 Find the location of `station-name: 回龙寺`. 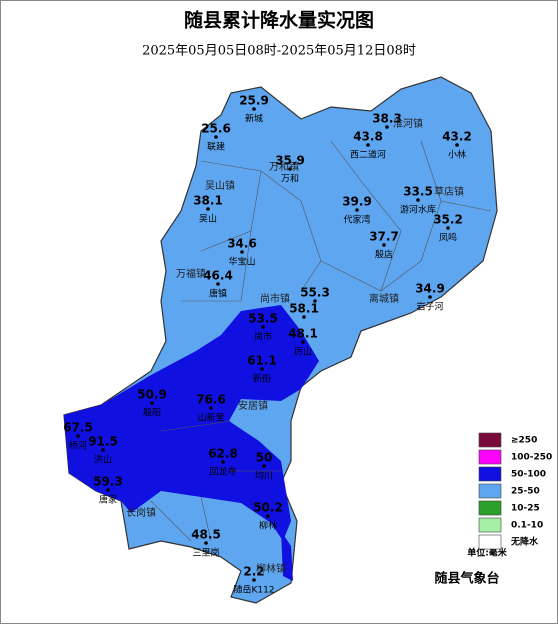

station-name: 回龙寺 is located at coordinates (222, 472).